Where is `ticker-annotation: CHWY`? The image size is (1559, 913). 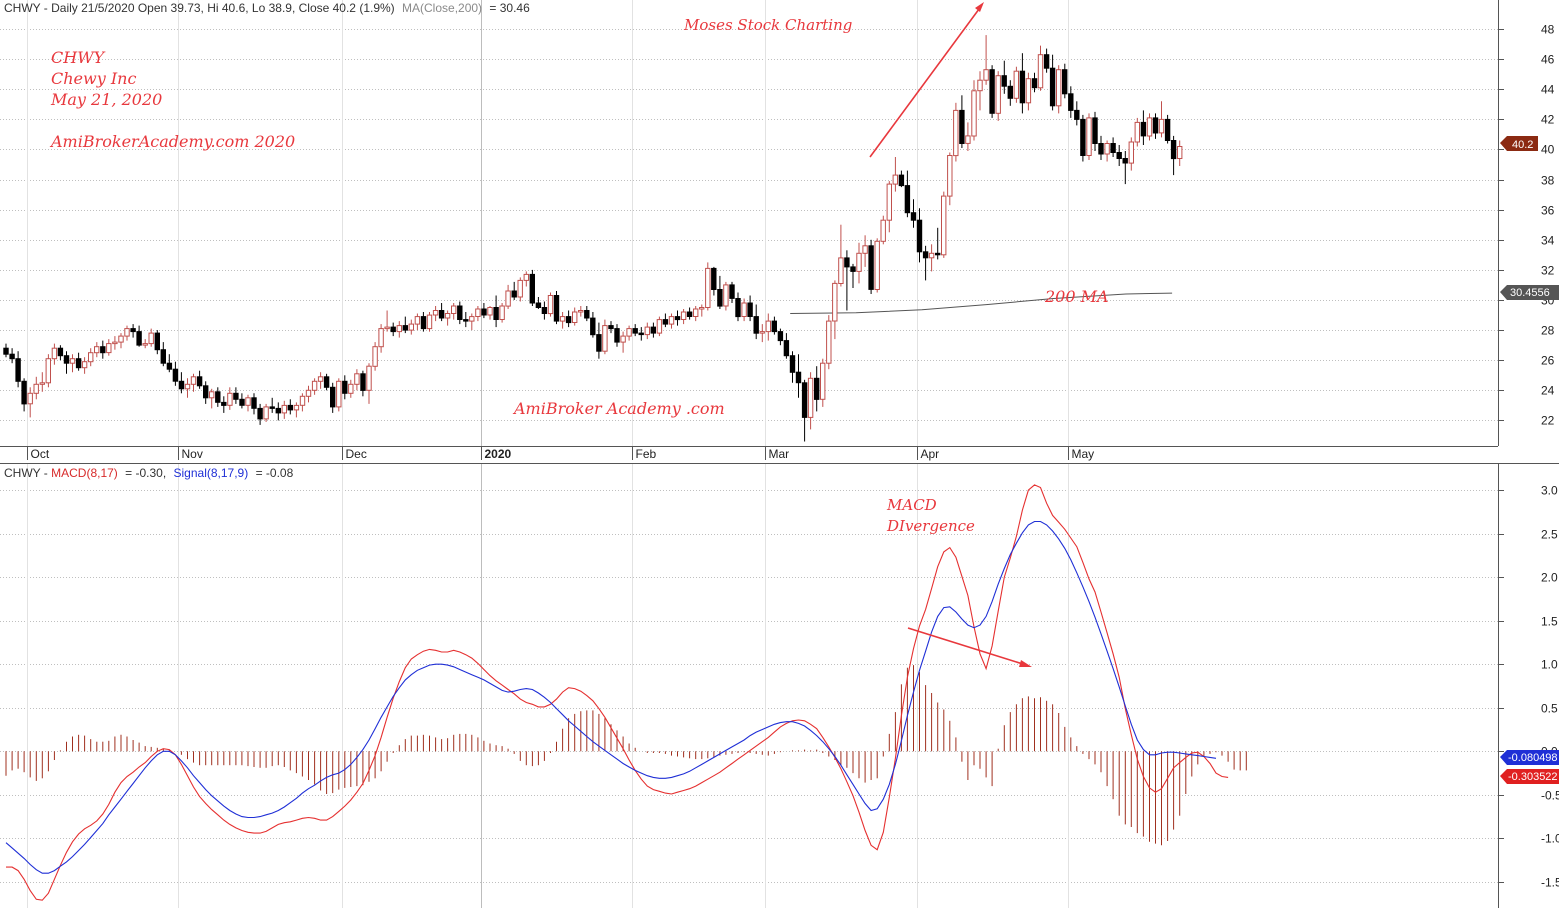
ticker-annotation: CHWY is located at coordinates (78, 57).